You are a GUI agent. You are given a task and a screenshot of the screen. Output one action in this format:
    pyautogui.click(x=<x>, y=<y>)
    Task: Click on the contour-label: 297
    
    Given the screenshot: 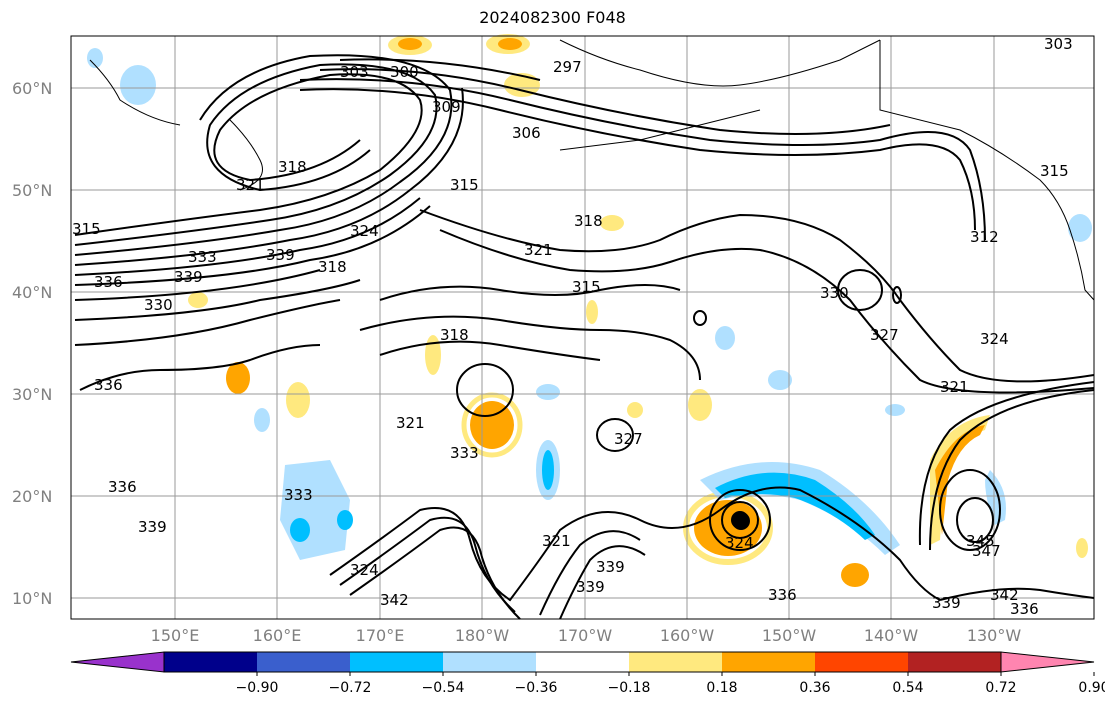 What is the action you would take?
    pyautogui.click(x=567, y=67)
    